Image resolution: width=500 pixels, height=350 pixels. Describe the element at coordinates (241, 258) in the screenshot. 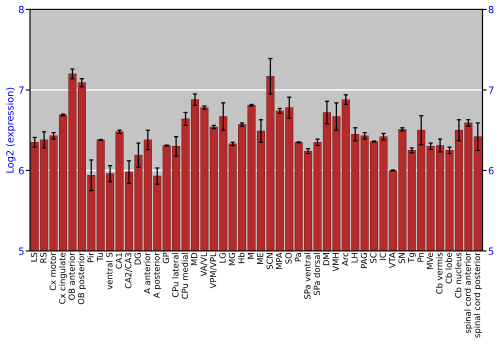

I see `x-tick-label: Hb` at that location.